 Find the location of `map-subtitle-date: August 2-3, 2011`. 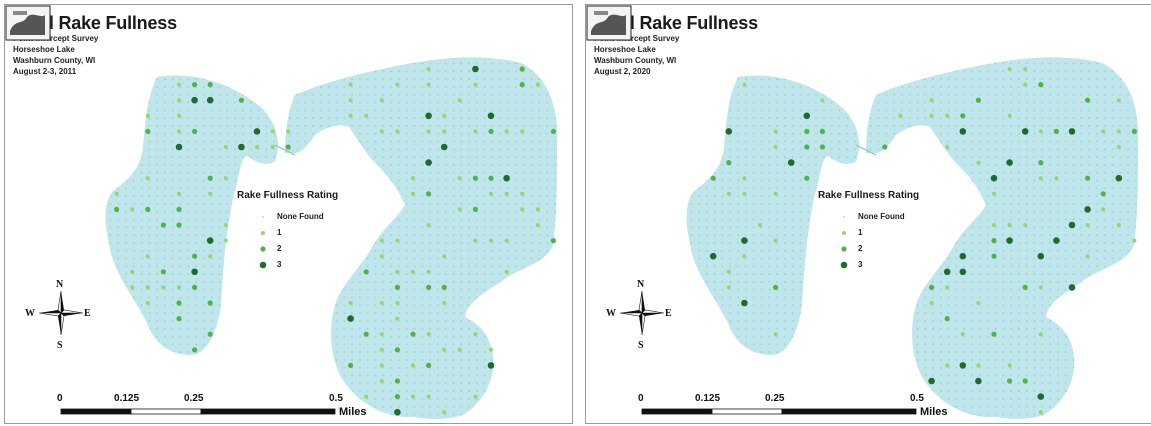

map-subtitle-date: August 2-3, 2011 is located at coordinates (45, 71).